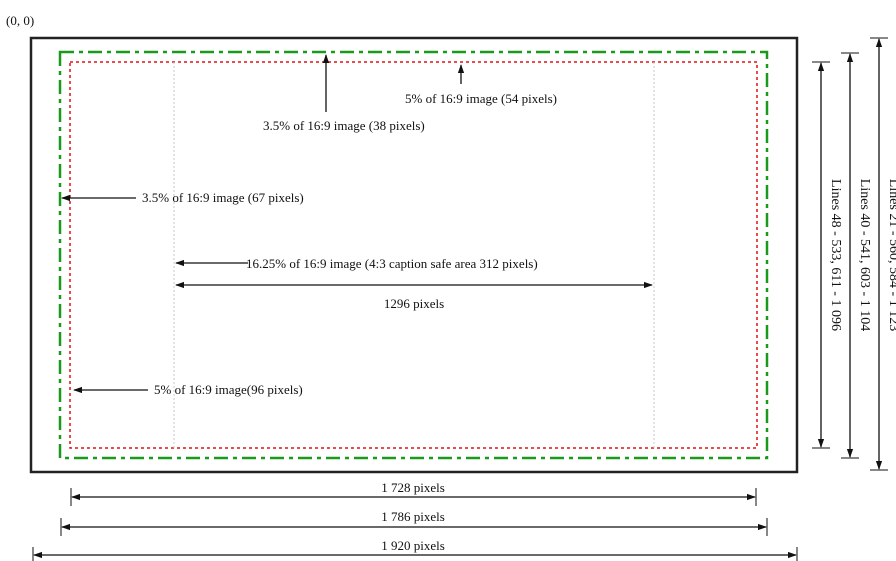  I want to click on full-width-label: 1 920 pixels, so click(413, 545).